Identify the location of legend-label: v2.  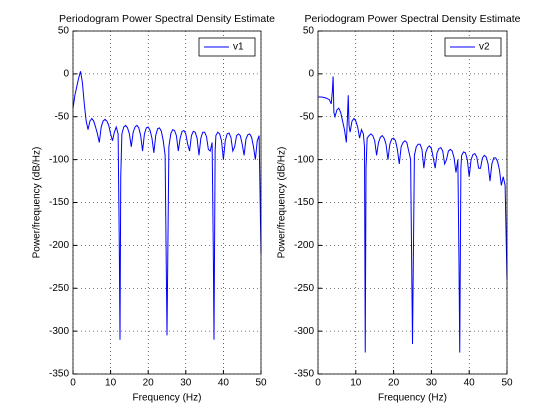
(484, 47).